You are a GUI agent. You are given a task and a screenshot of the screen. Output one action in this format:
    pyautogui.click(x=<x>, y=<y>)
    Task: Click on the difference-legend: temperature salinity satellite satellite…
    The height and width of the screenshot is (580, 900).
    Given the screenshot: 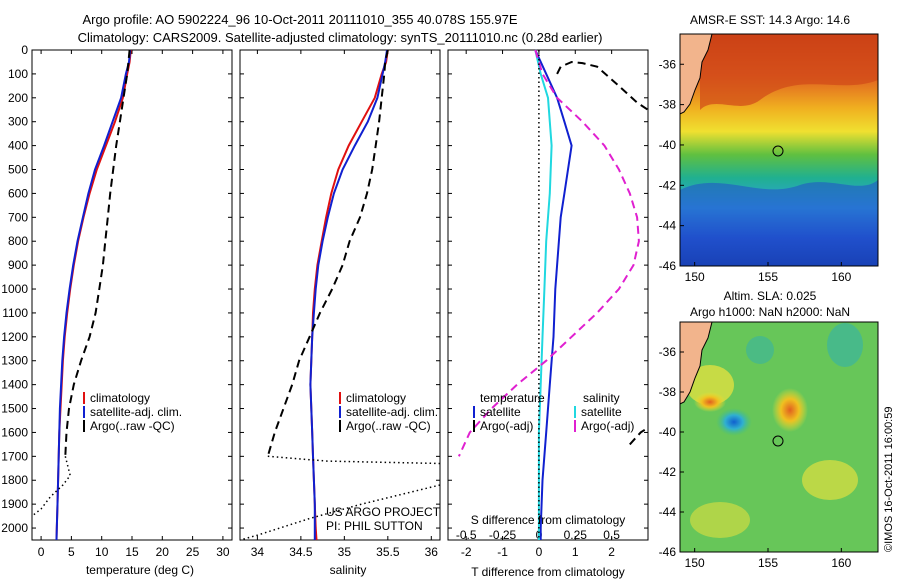 What is the action you would take?
    pyautogui.click(x=553, y=412)
    